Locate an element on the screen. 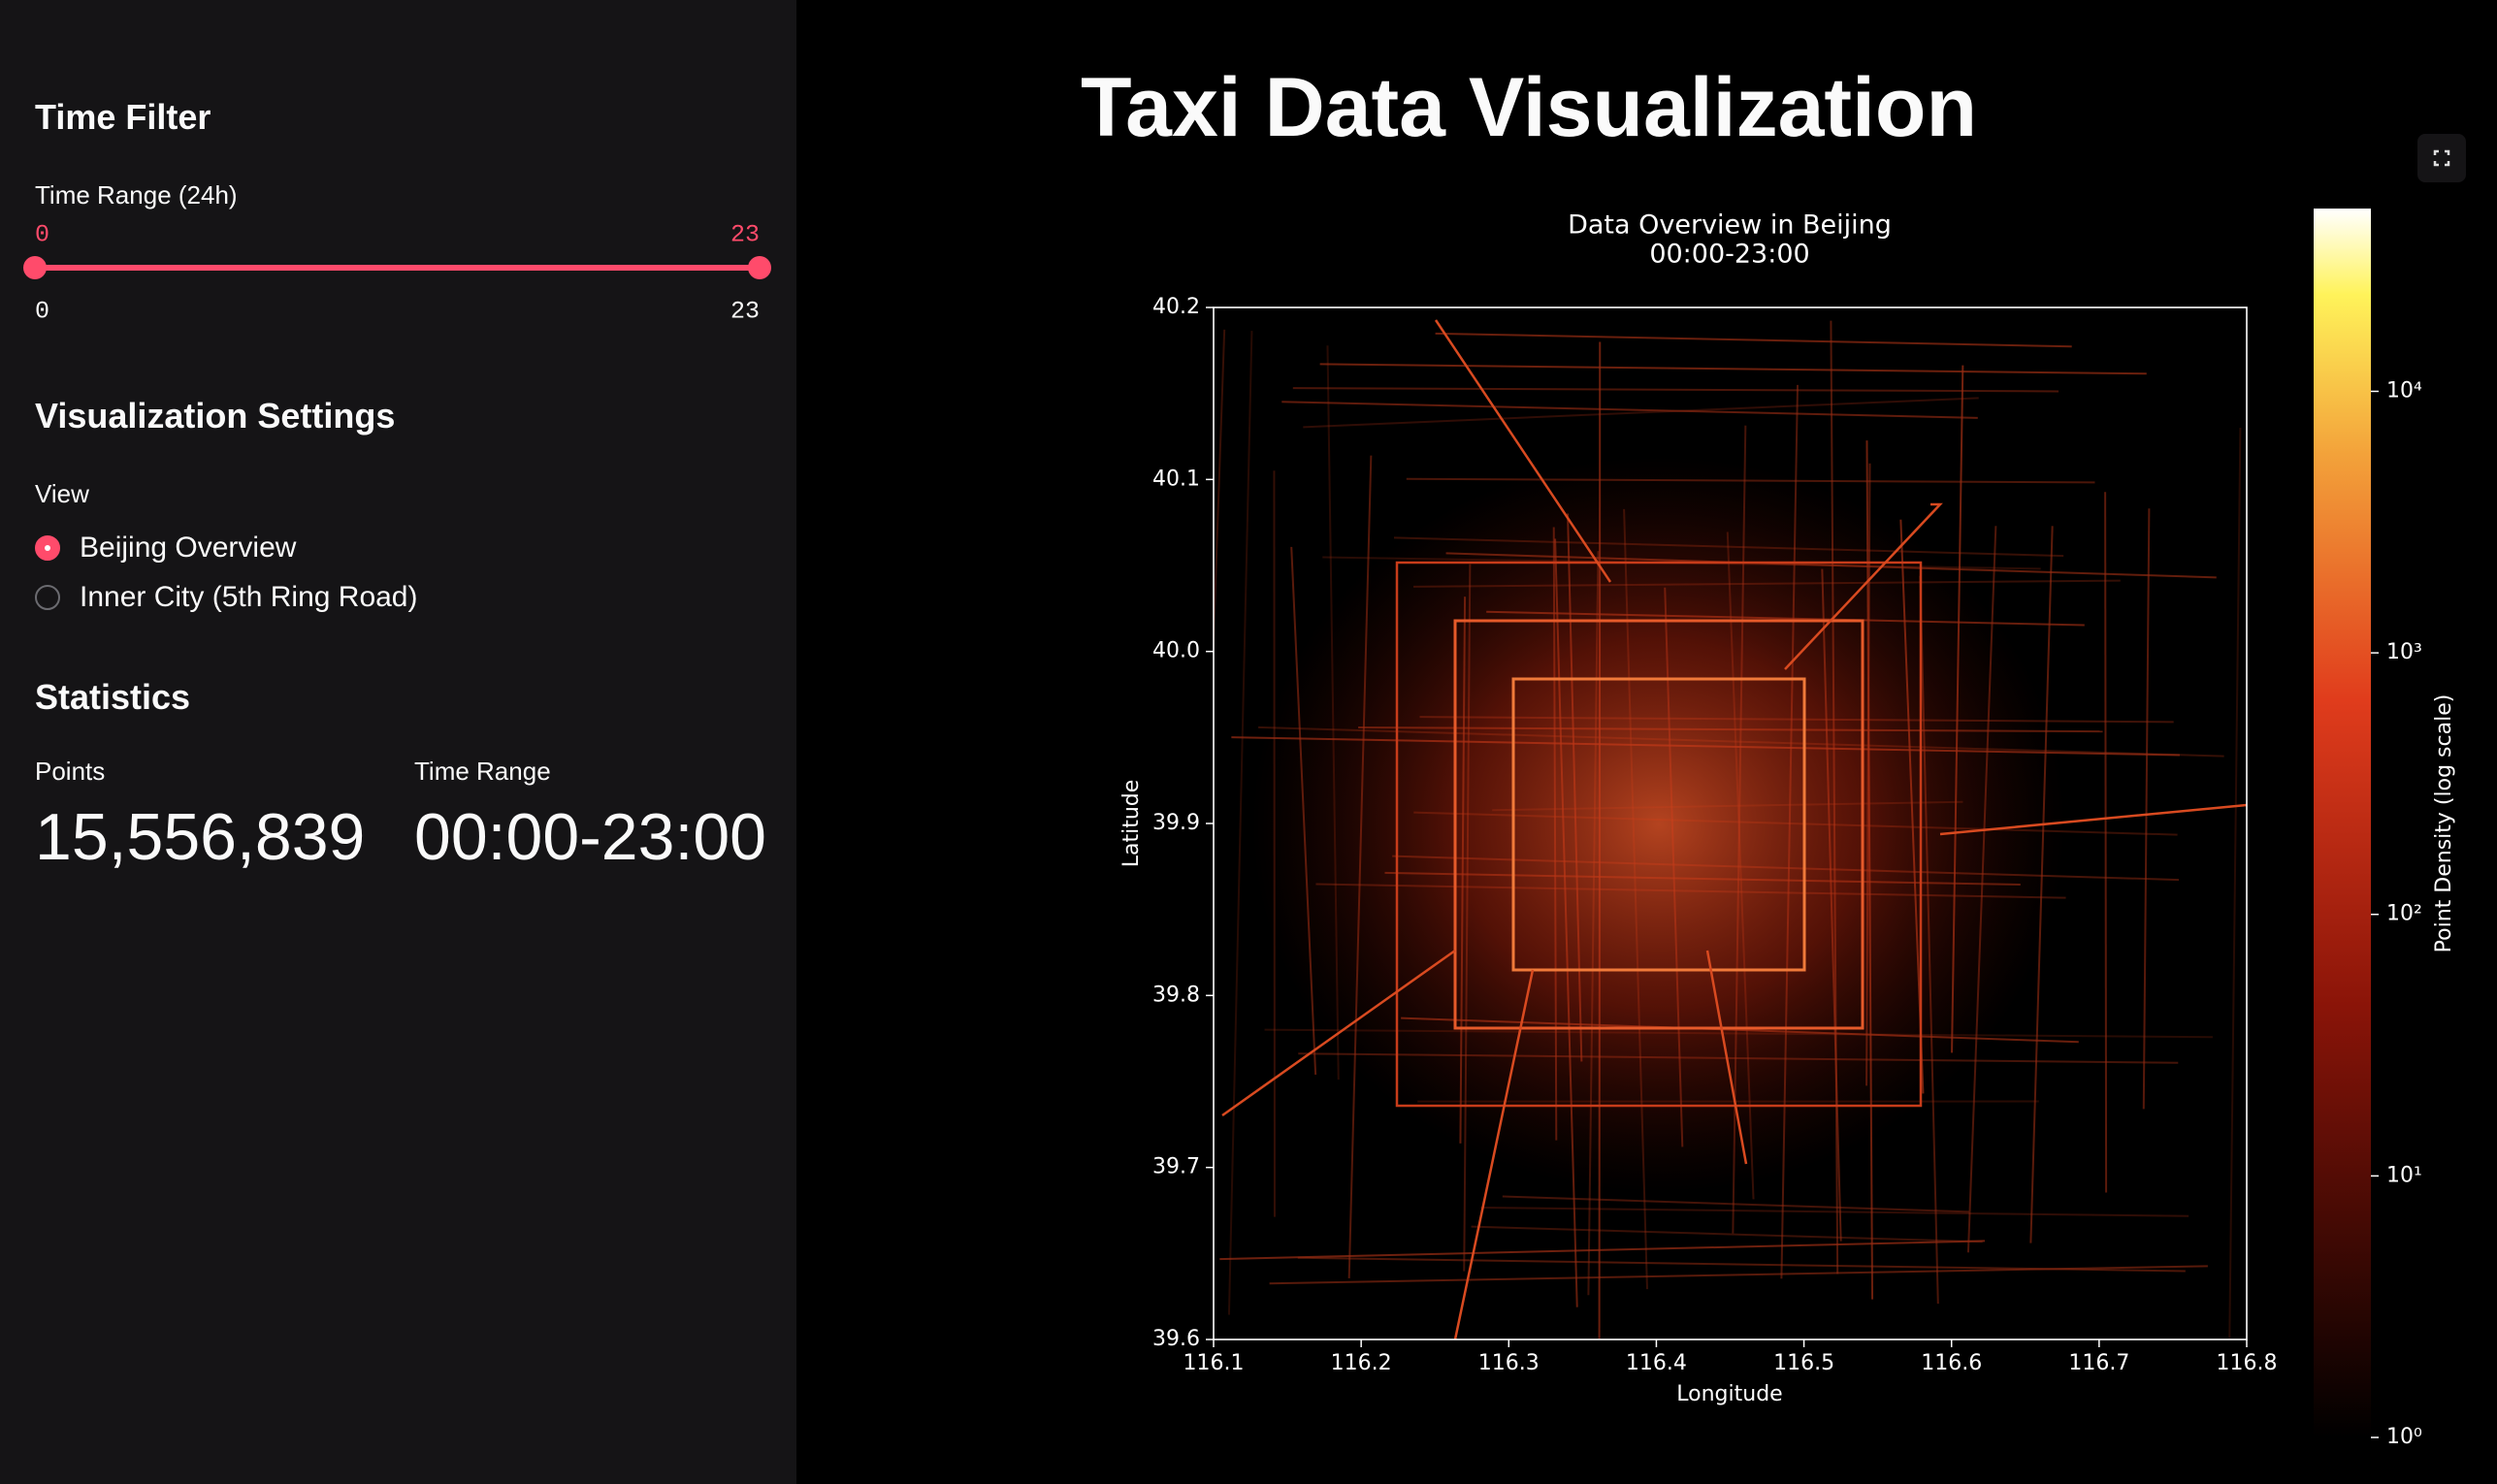 The width and height of the screenshot is (2497, 1484). slider: 0 23 0 23 is located at coordinates (398, 271).